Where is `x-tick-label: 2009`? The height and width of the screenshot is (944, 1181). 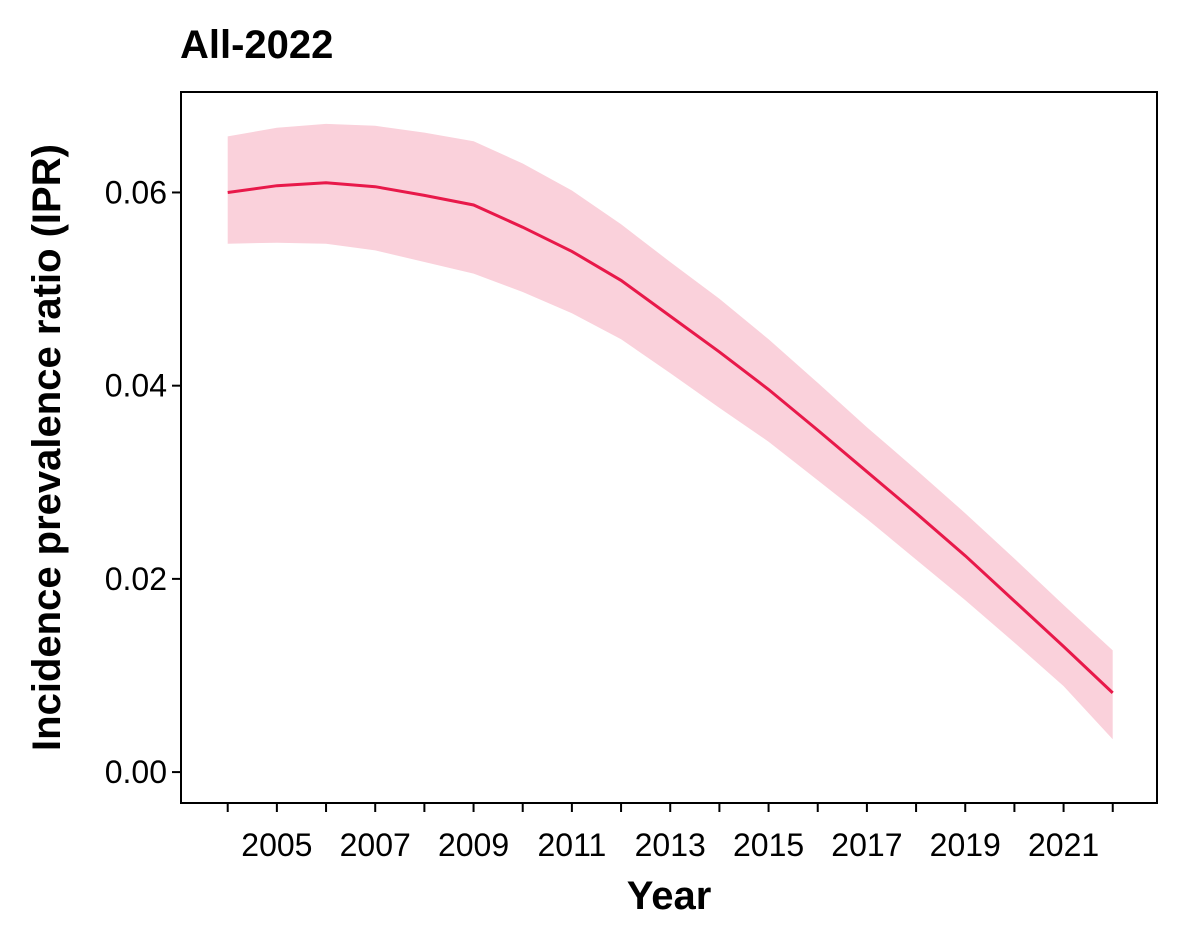 x-tick-label: 2009 is located at coordinates (473, 845).